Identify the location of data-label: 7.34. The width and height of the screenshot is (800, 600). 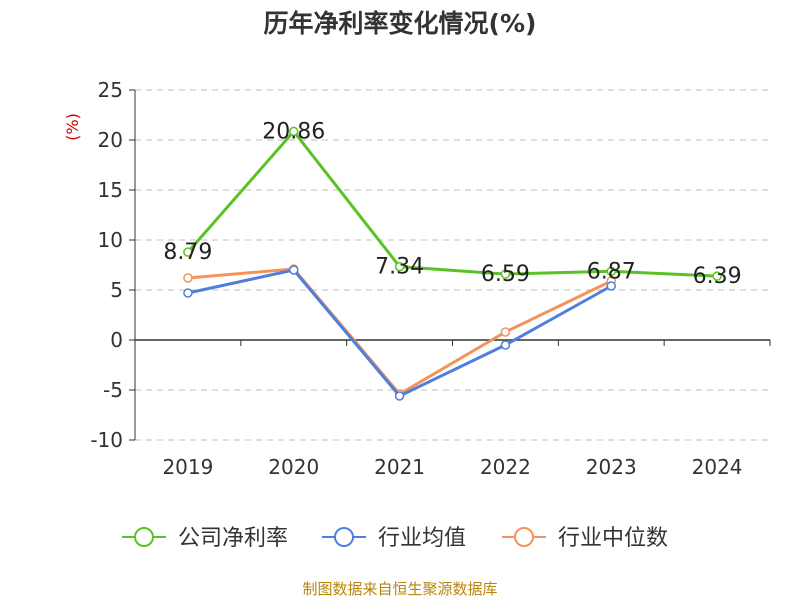
(399, 267).